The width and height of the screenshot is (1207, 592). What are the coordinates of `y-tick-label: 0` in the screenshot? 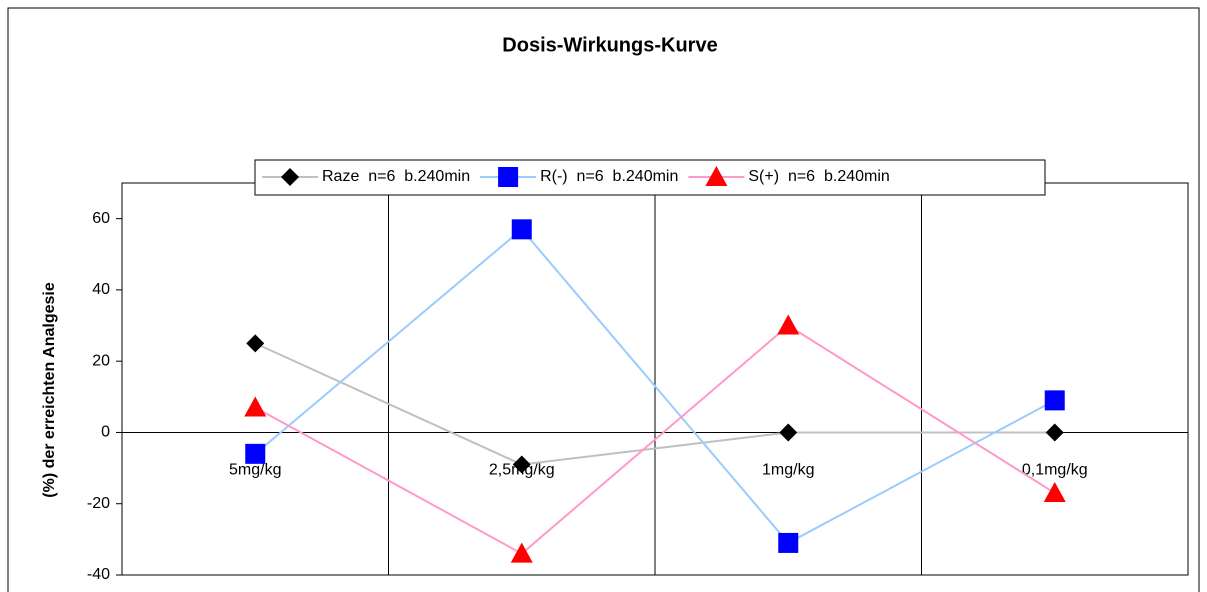 It's located at (105, 432).